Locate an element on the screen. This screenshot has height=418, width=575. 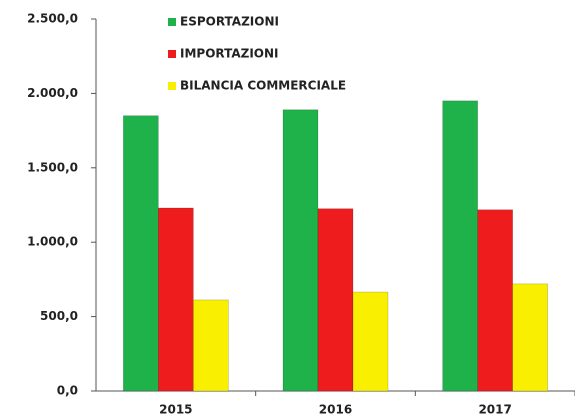
y-tick-label: 1.500,0 is located at coordinates (52, 167).